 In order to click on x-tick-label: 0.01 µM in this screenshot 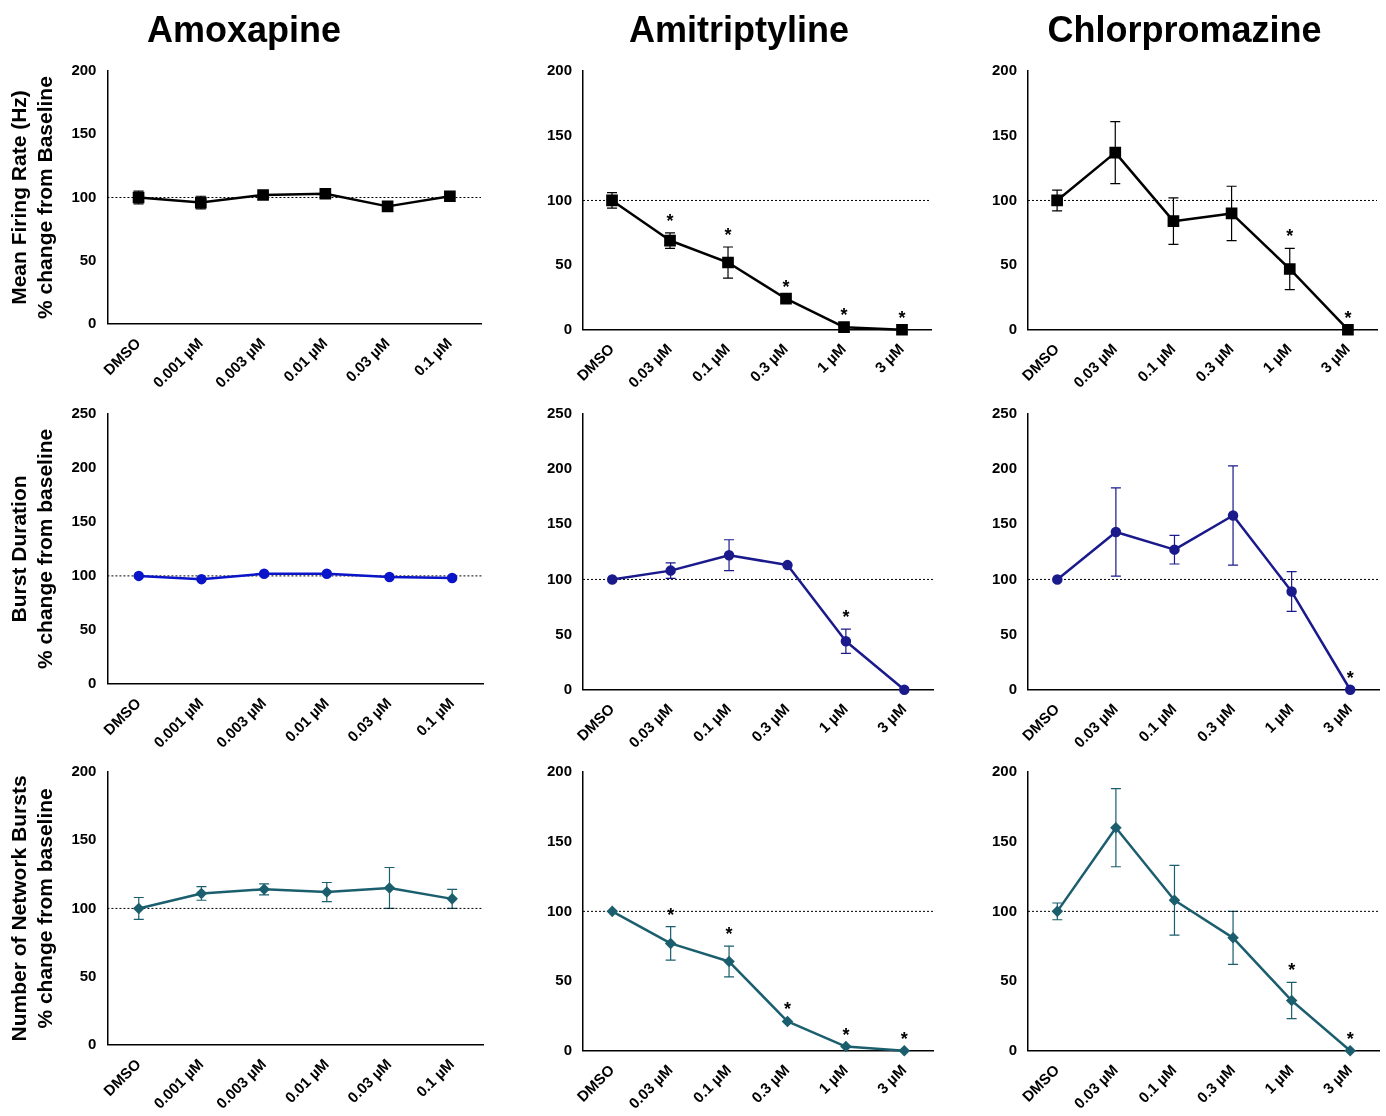, I will do `click(306, 1080)`.